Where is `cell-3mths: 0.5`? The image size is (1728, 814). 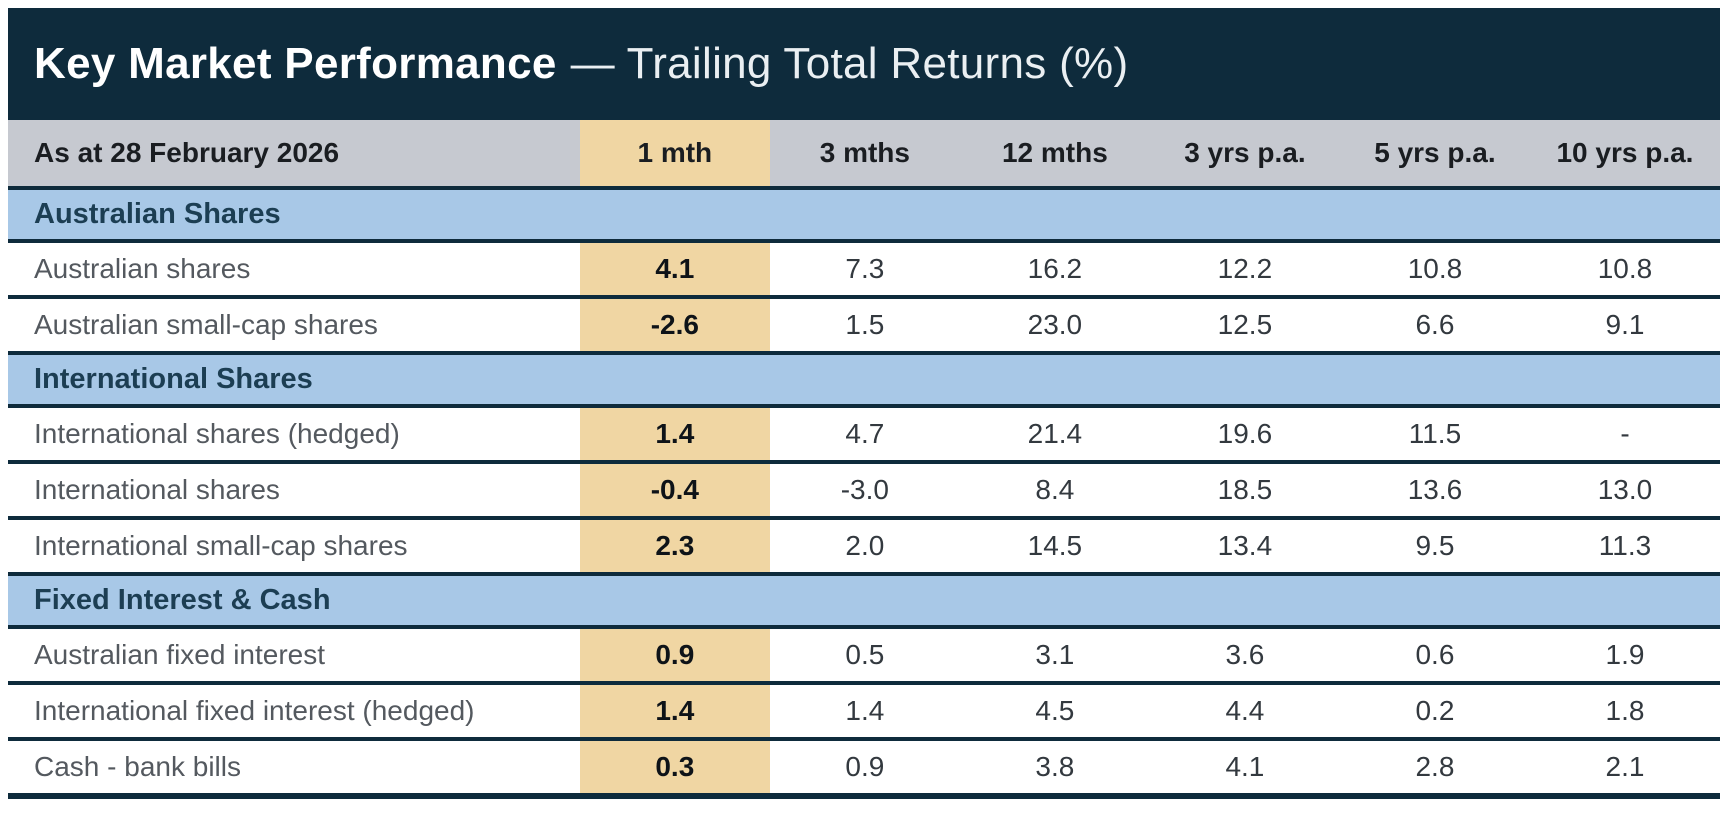 cell-3mths: 0.5 is located at coordinates (864, 654).